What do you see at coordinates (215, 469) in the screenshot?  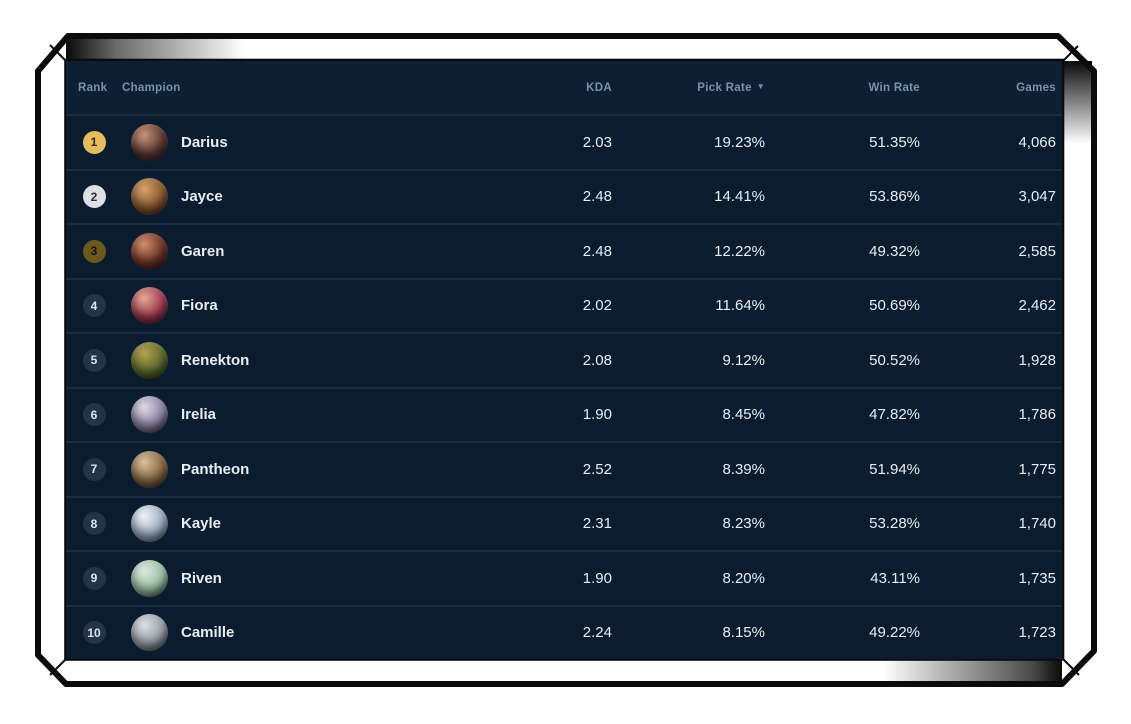 I see `champion-name: Pantheon` at bounding box center [215, 469].